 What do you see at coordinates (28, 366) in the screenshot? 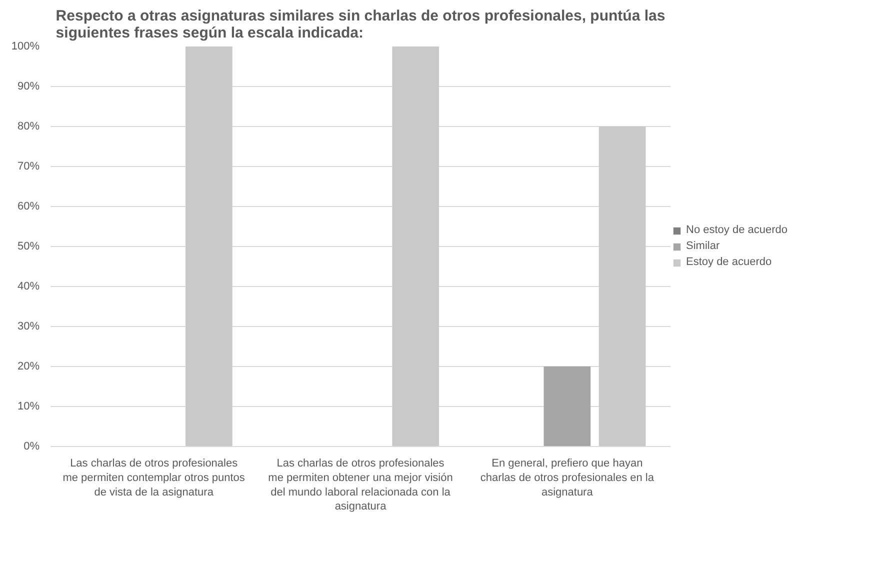
I see `y-tick-label: 20%` at bounding box center [28, 366].